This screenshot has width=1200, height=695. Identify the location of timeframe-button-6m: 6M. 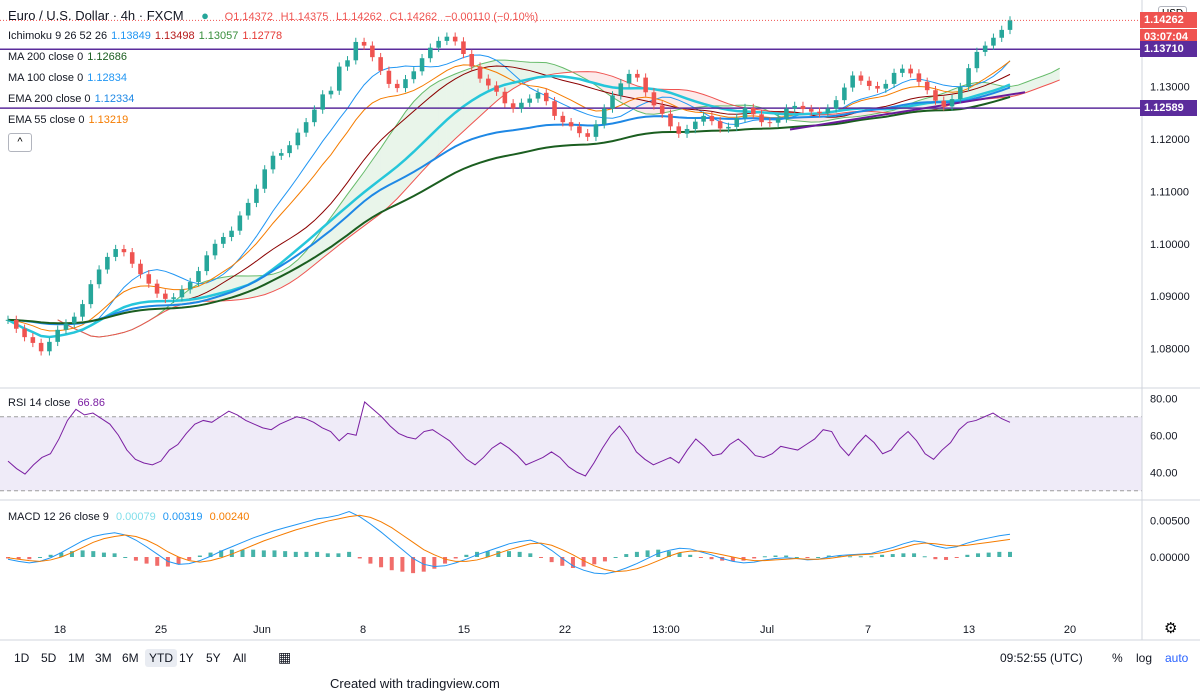
(130, 658).